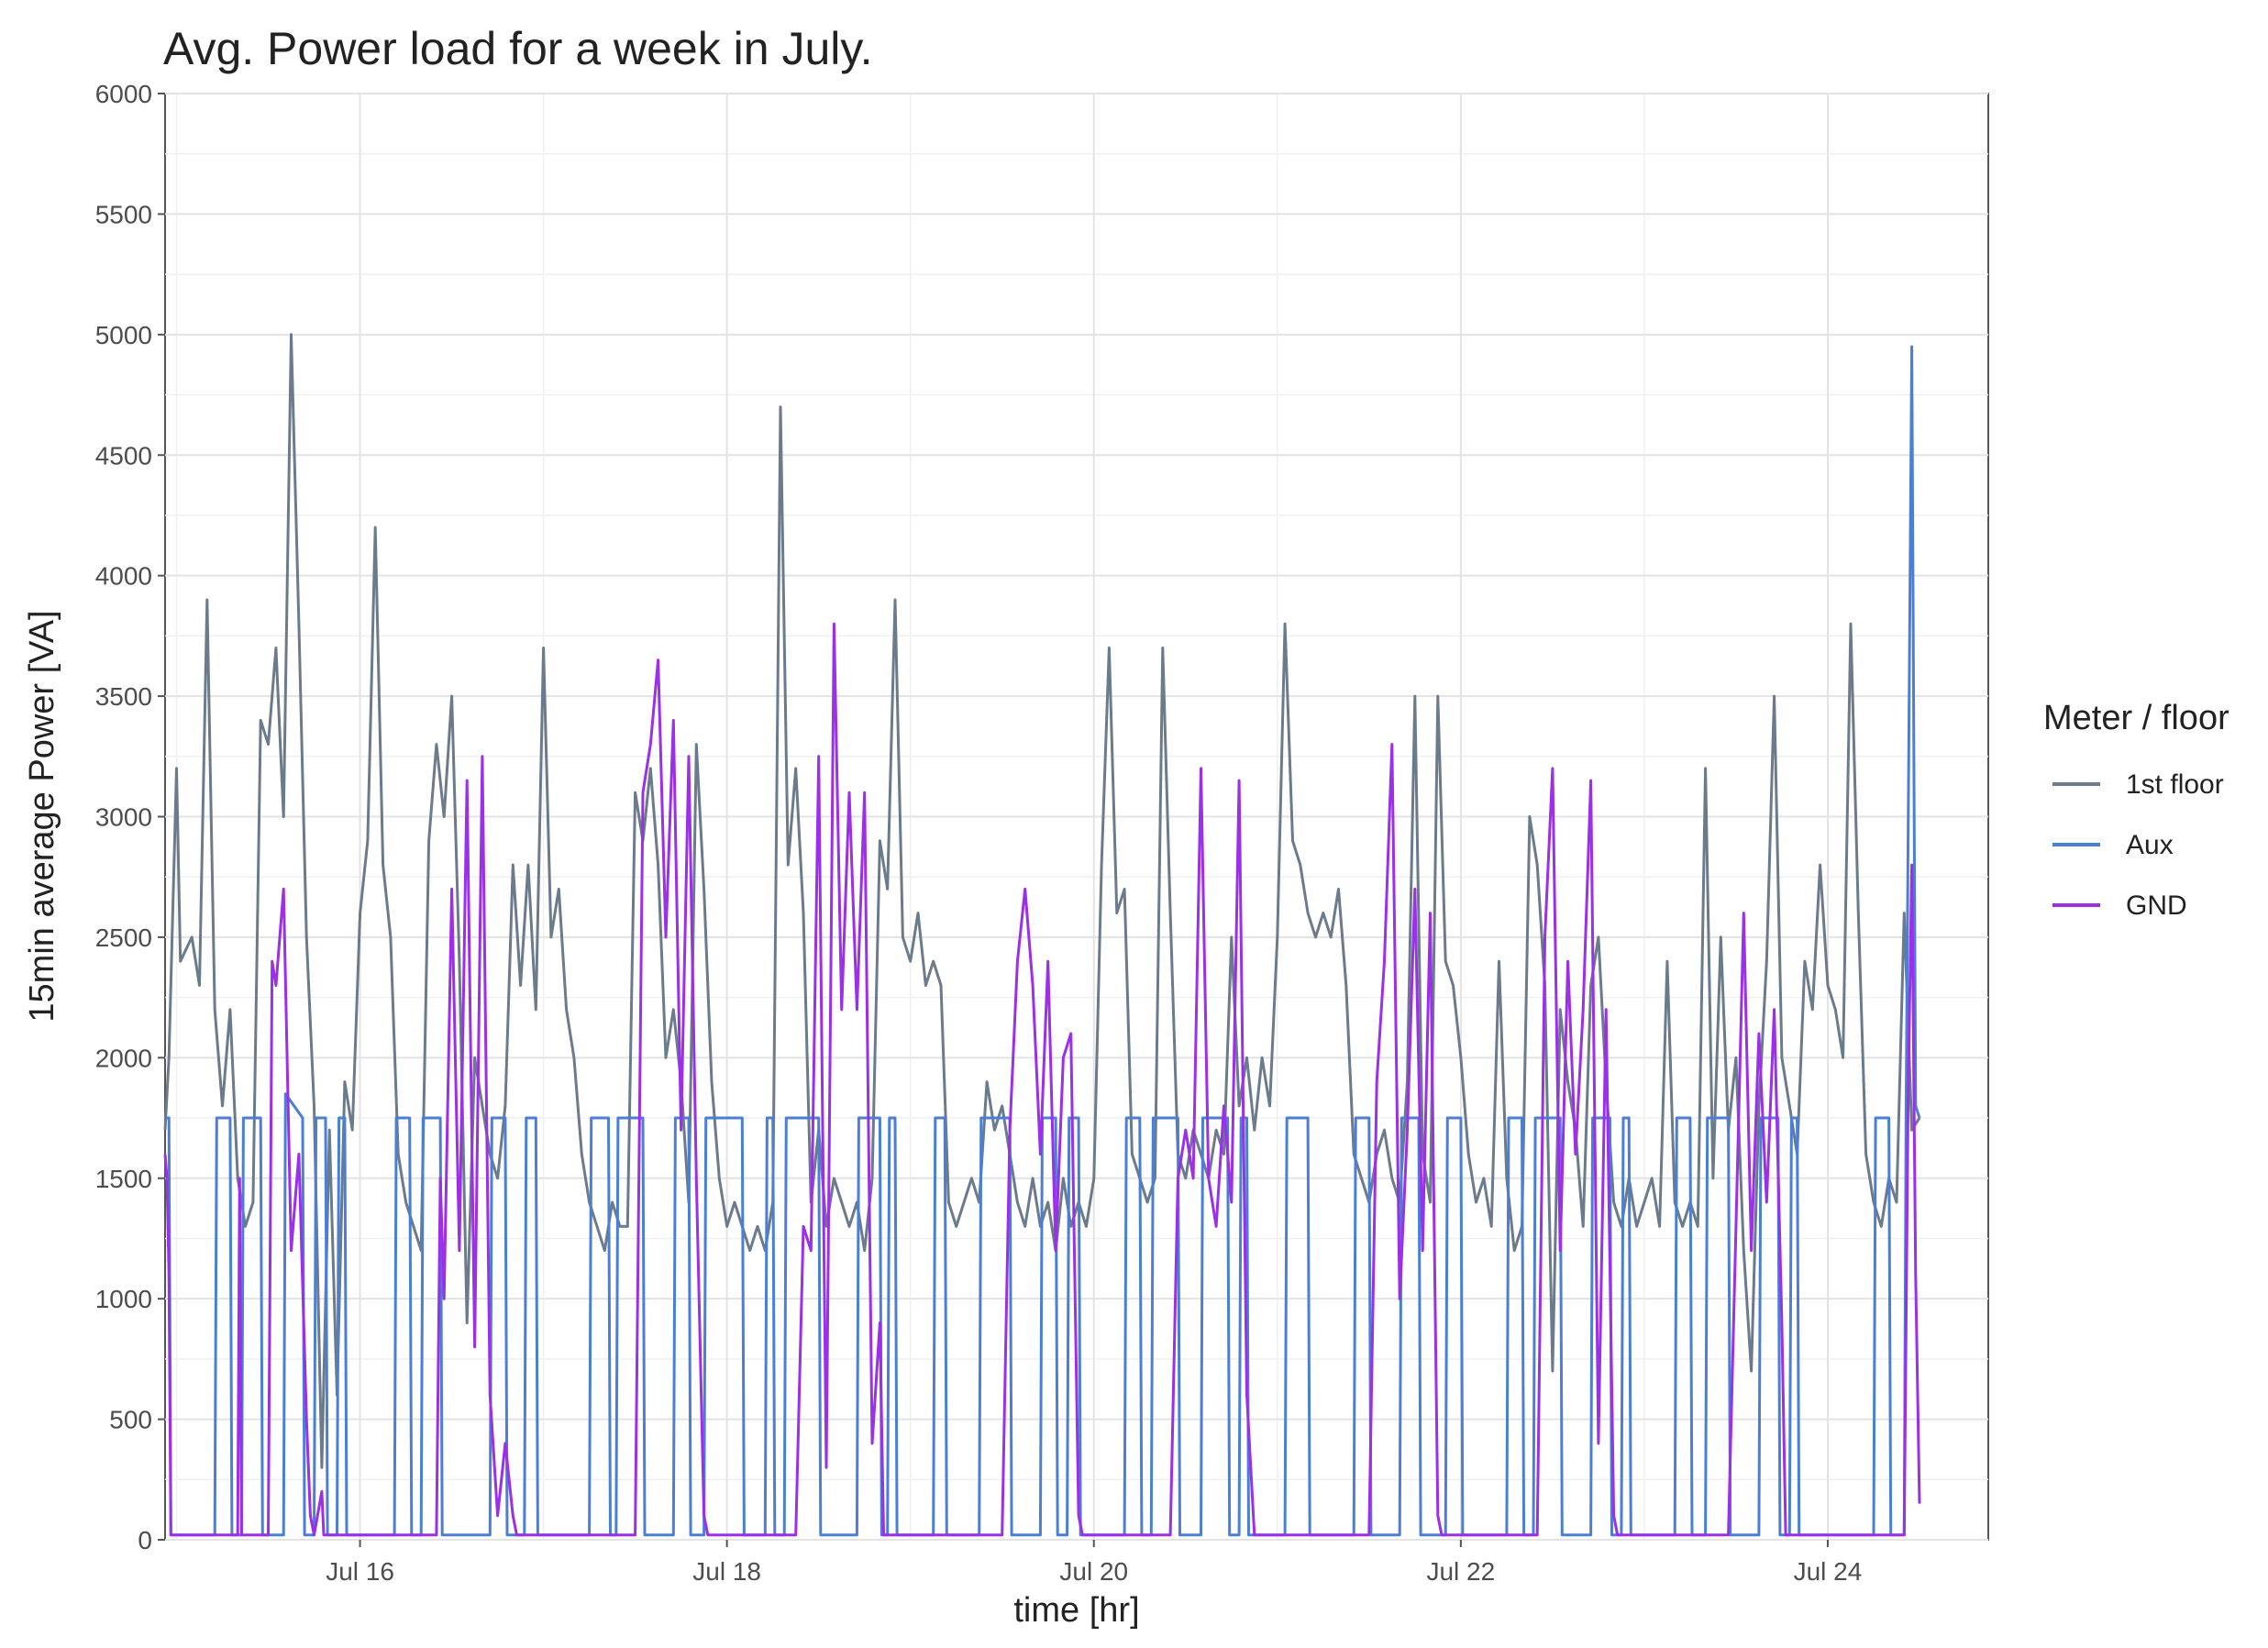  I want to click on legend-title: Meter / floor, so click(2136, 718).